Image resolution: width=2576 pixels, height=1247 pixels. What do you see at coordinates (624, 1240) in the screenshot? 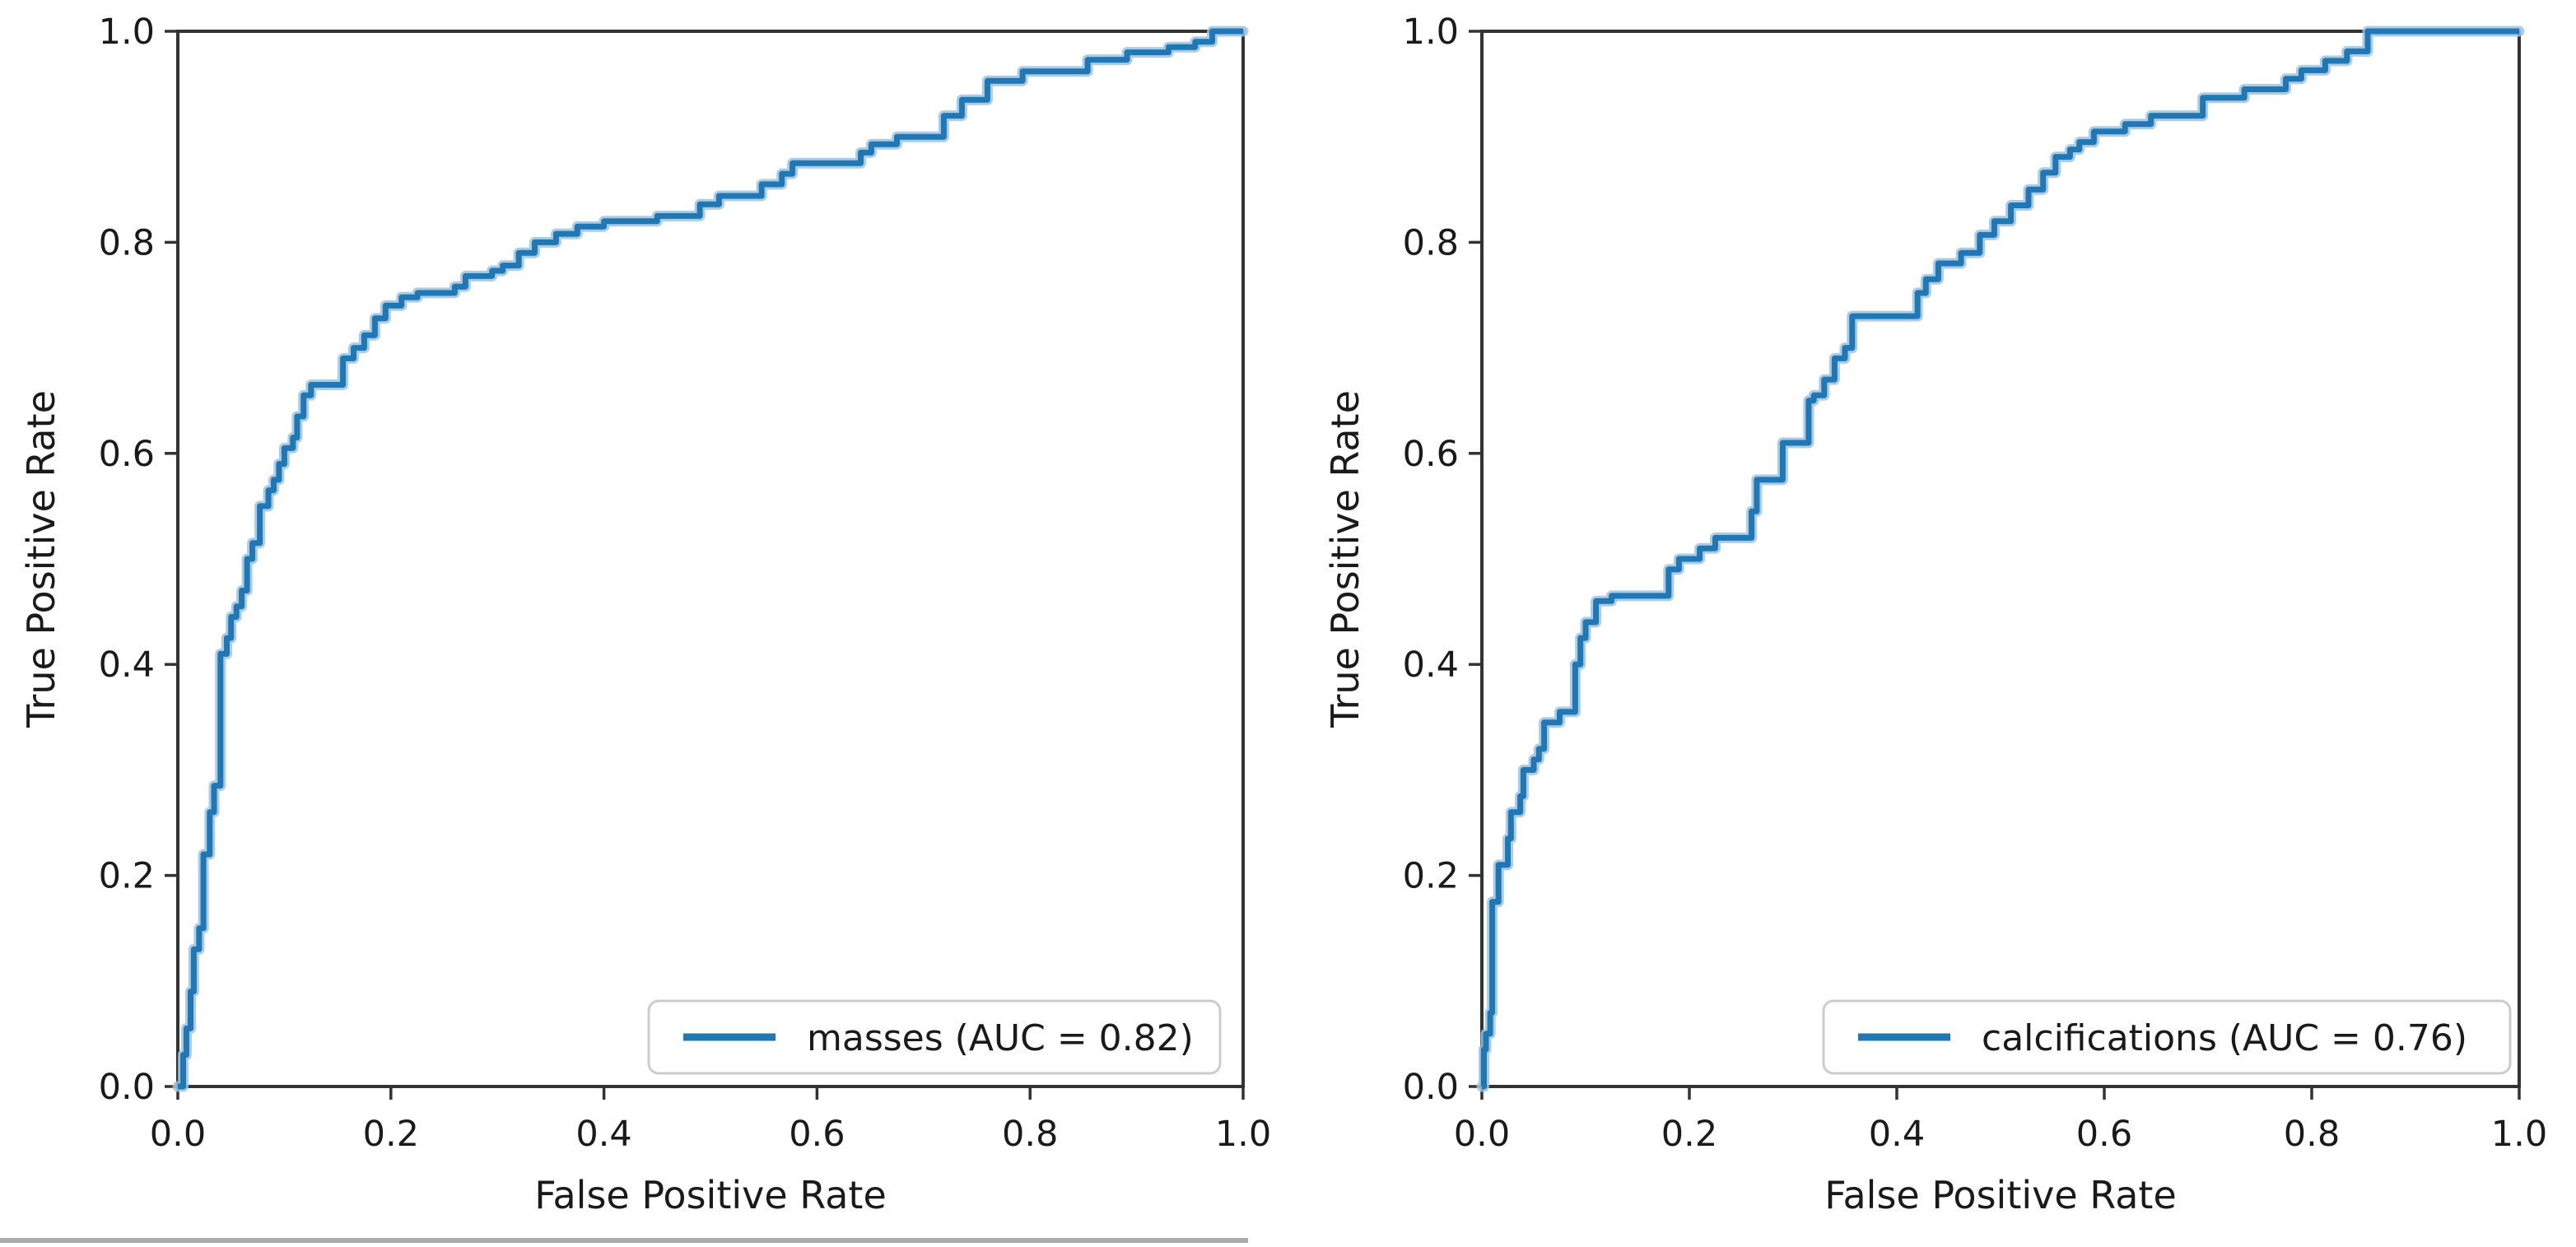
I see `bottom-divider-line` at bounding box center [624, 1240].